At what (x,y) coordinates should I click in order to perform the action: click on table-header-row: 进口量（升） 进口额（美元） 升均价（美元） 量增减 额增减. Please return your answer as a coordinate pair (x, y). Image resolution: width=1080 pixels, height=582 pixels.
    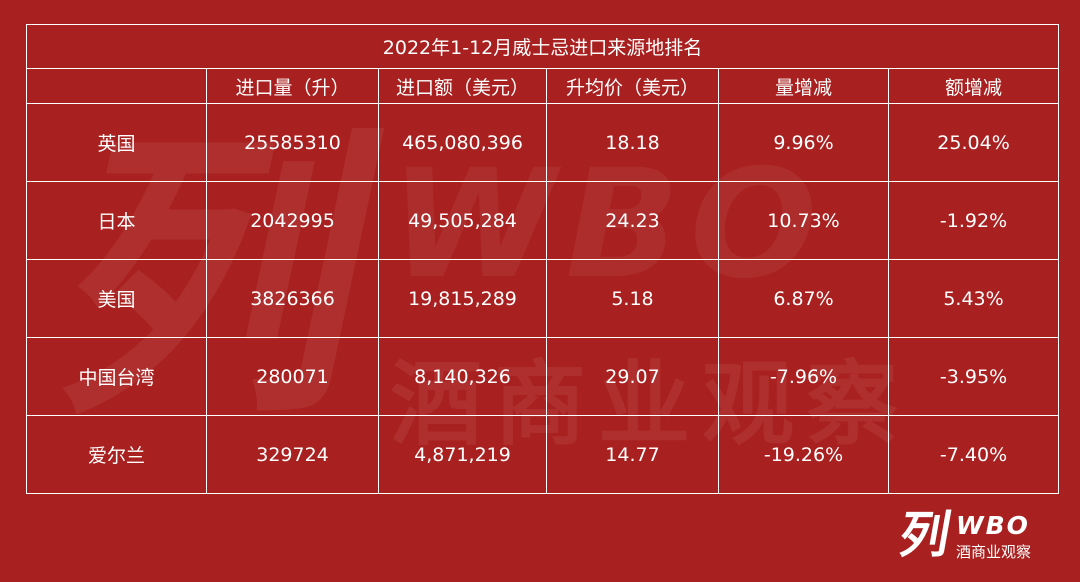
    Looking at the image, I should click on (543, 86).